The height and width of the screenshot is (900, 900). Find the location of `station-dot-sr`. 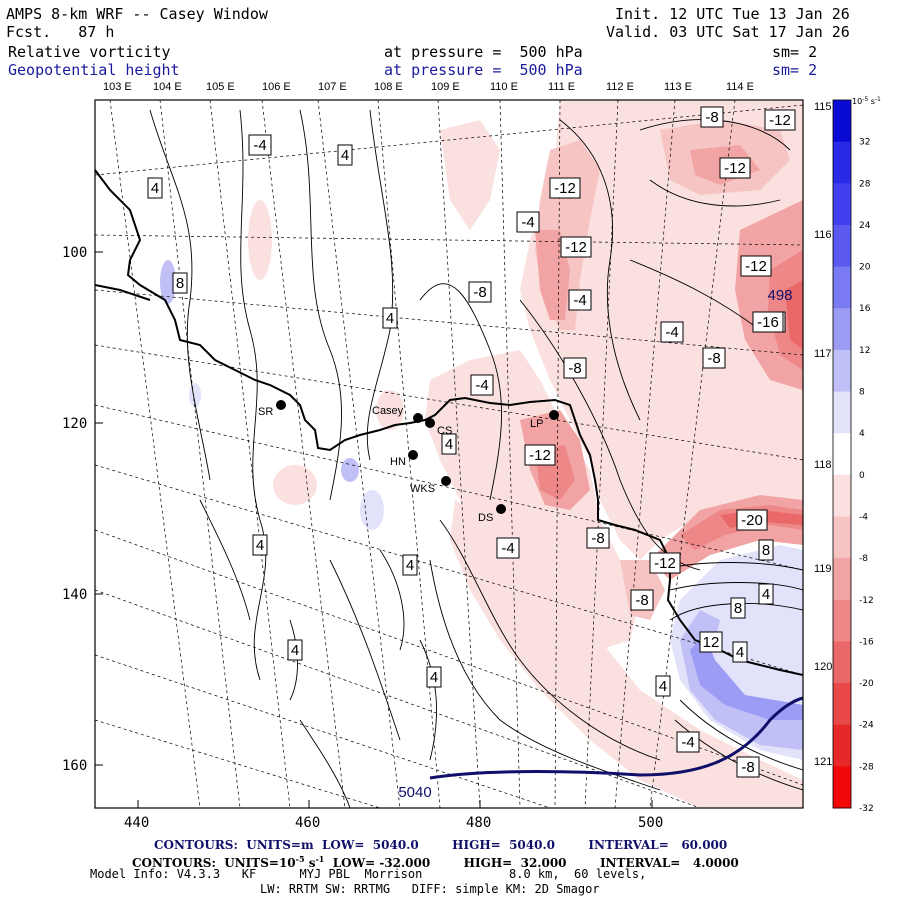

station-dot-sr is located at coordinates (281, 405).